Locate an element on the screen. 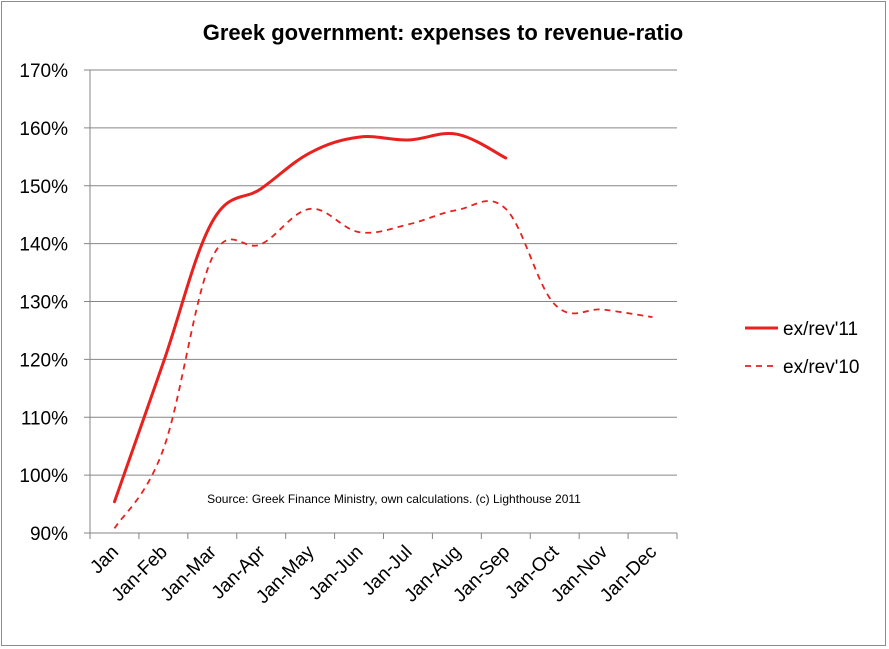 This screenshot has width=889, height=649. y-tick-label: 110% is located at coordinates (44, 418).